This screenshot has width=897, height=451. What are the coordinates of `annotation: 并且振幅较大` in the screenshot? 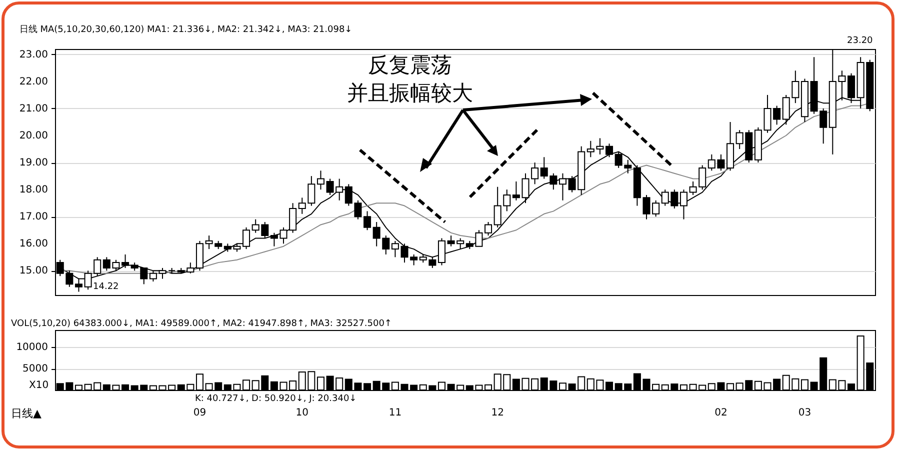 It's located at (410, 93).